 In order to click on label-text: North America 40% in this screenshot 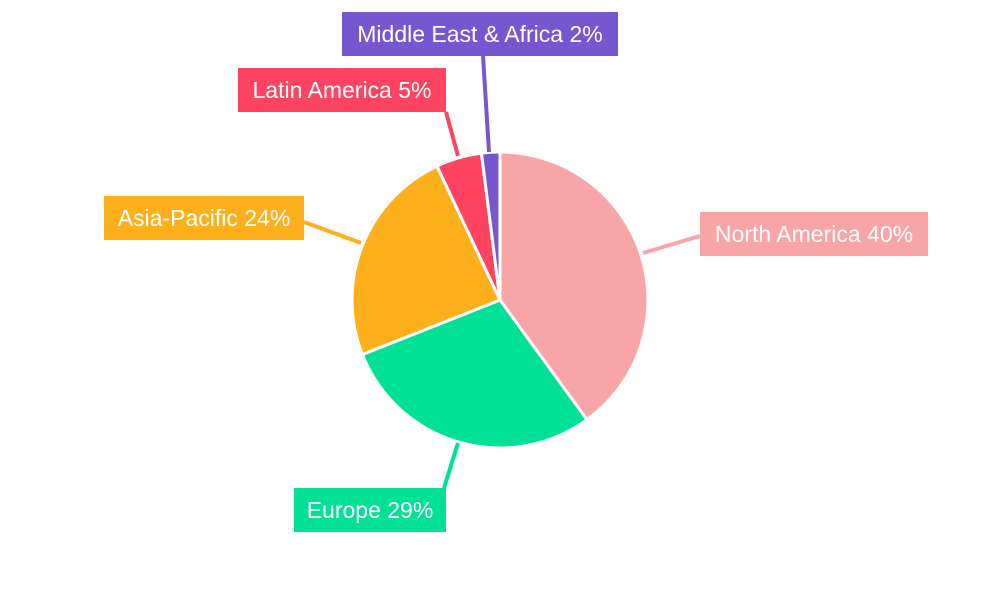, I will do `click(814, 234)`.